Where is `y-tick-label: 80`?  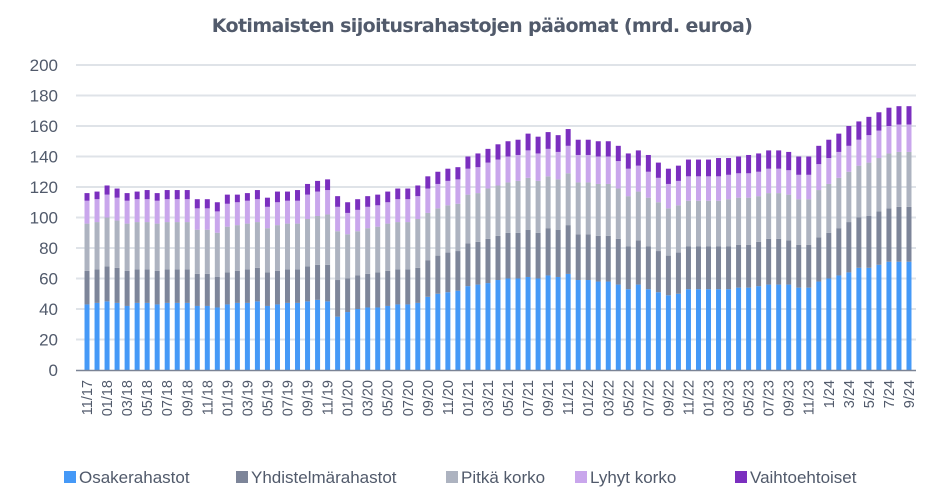 y-tick-label: 80 is located at coordinates (48, 248).